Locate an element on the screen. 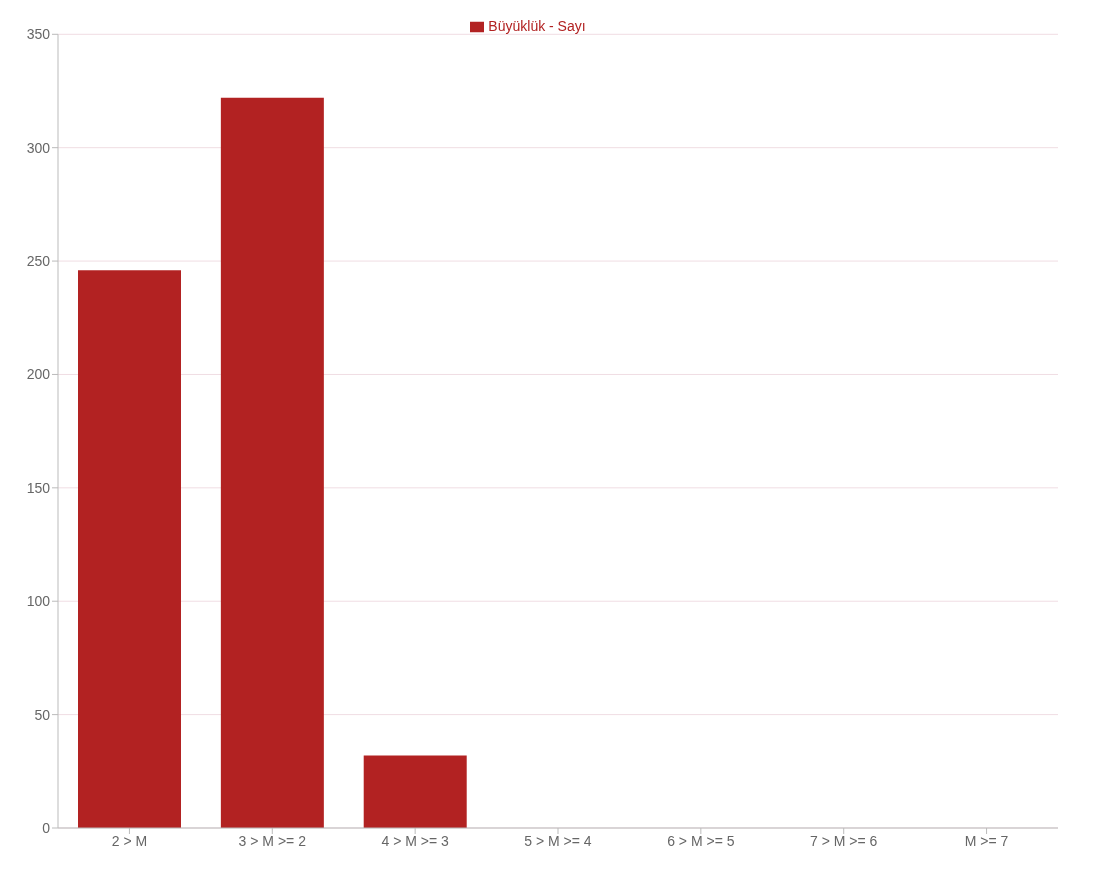  x-tick-label: 7 > M >= 6 is located at coordinates (844, 840).